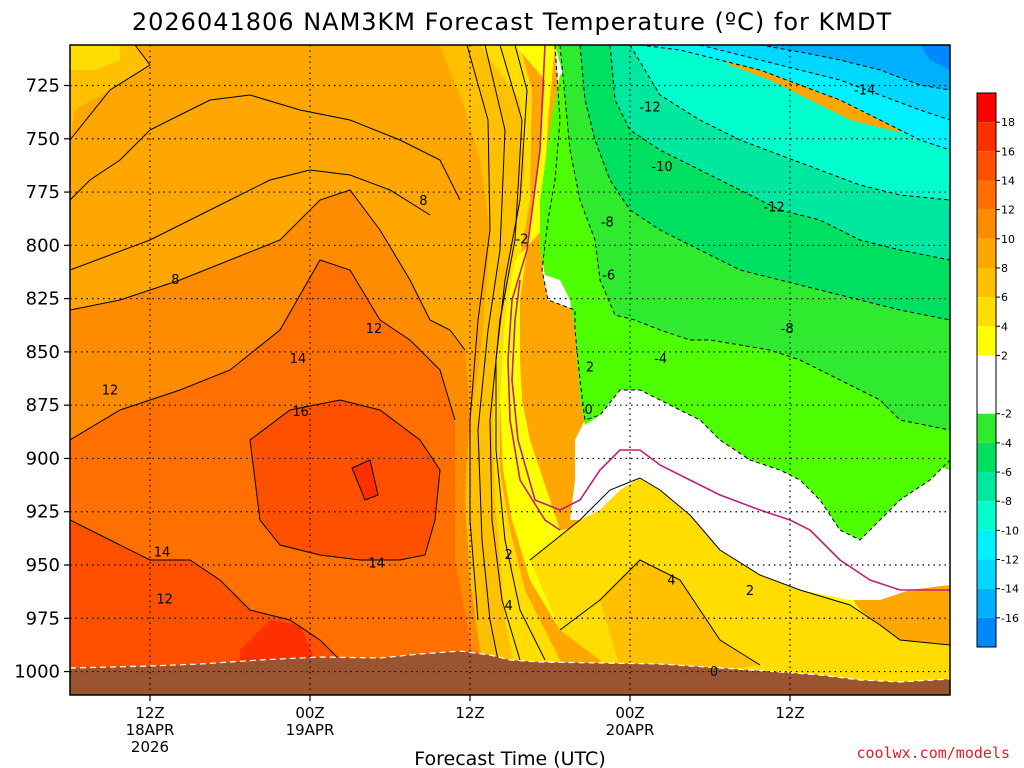 Image resolution: width=1024 pixels, height=768 pixels. I want to click on x-tick-label: 20APR, so click(630, 730).